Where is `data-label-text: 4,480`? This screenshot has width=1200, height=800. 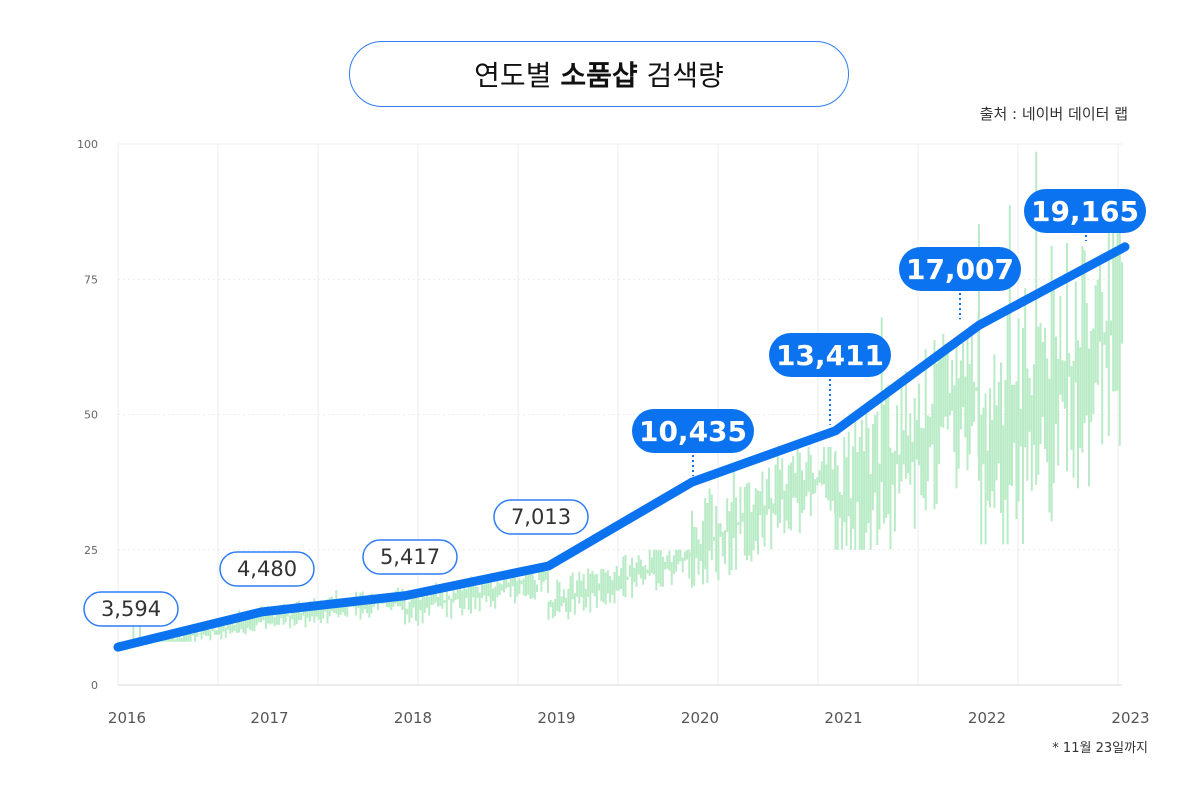 data-label-text: 4,480 is located at coordinates (267, 569).